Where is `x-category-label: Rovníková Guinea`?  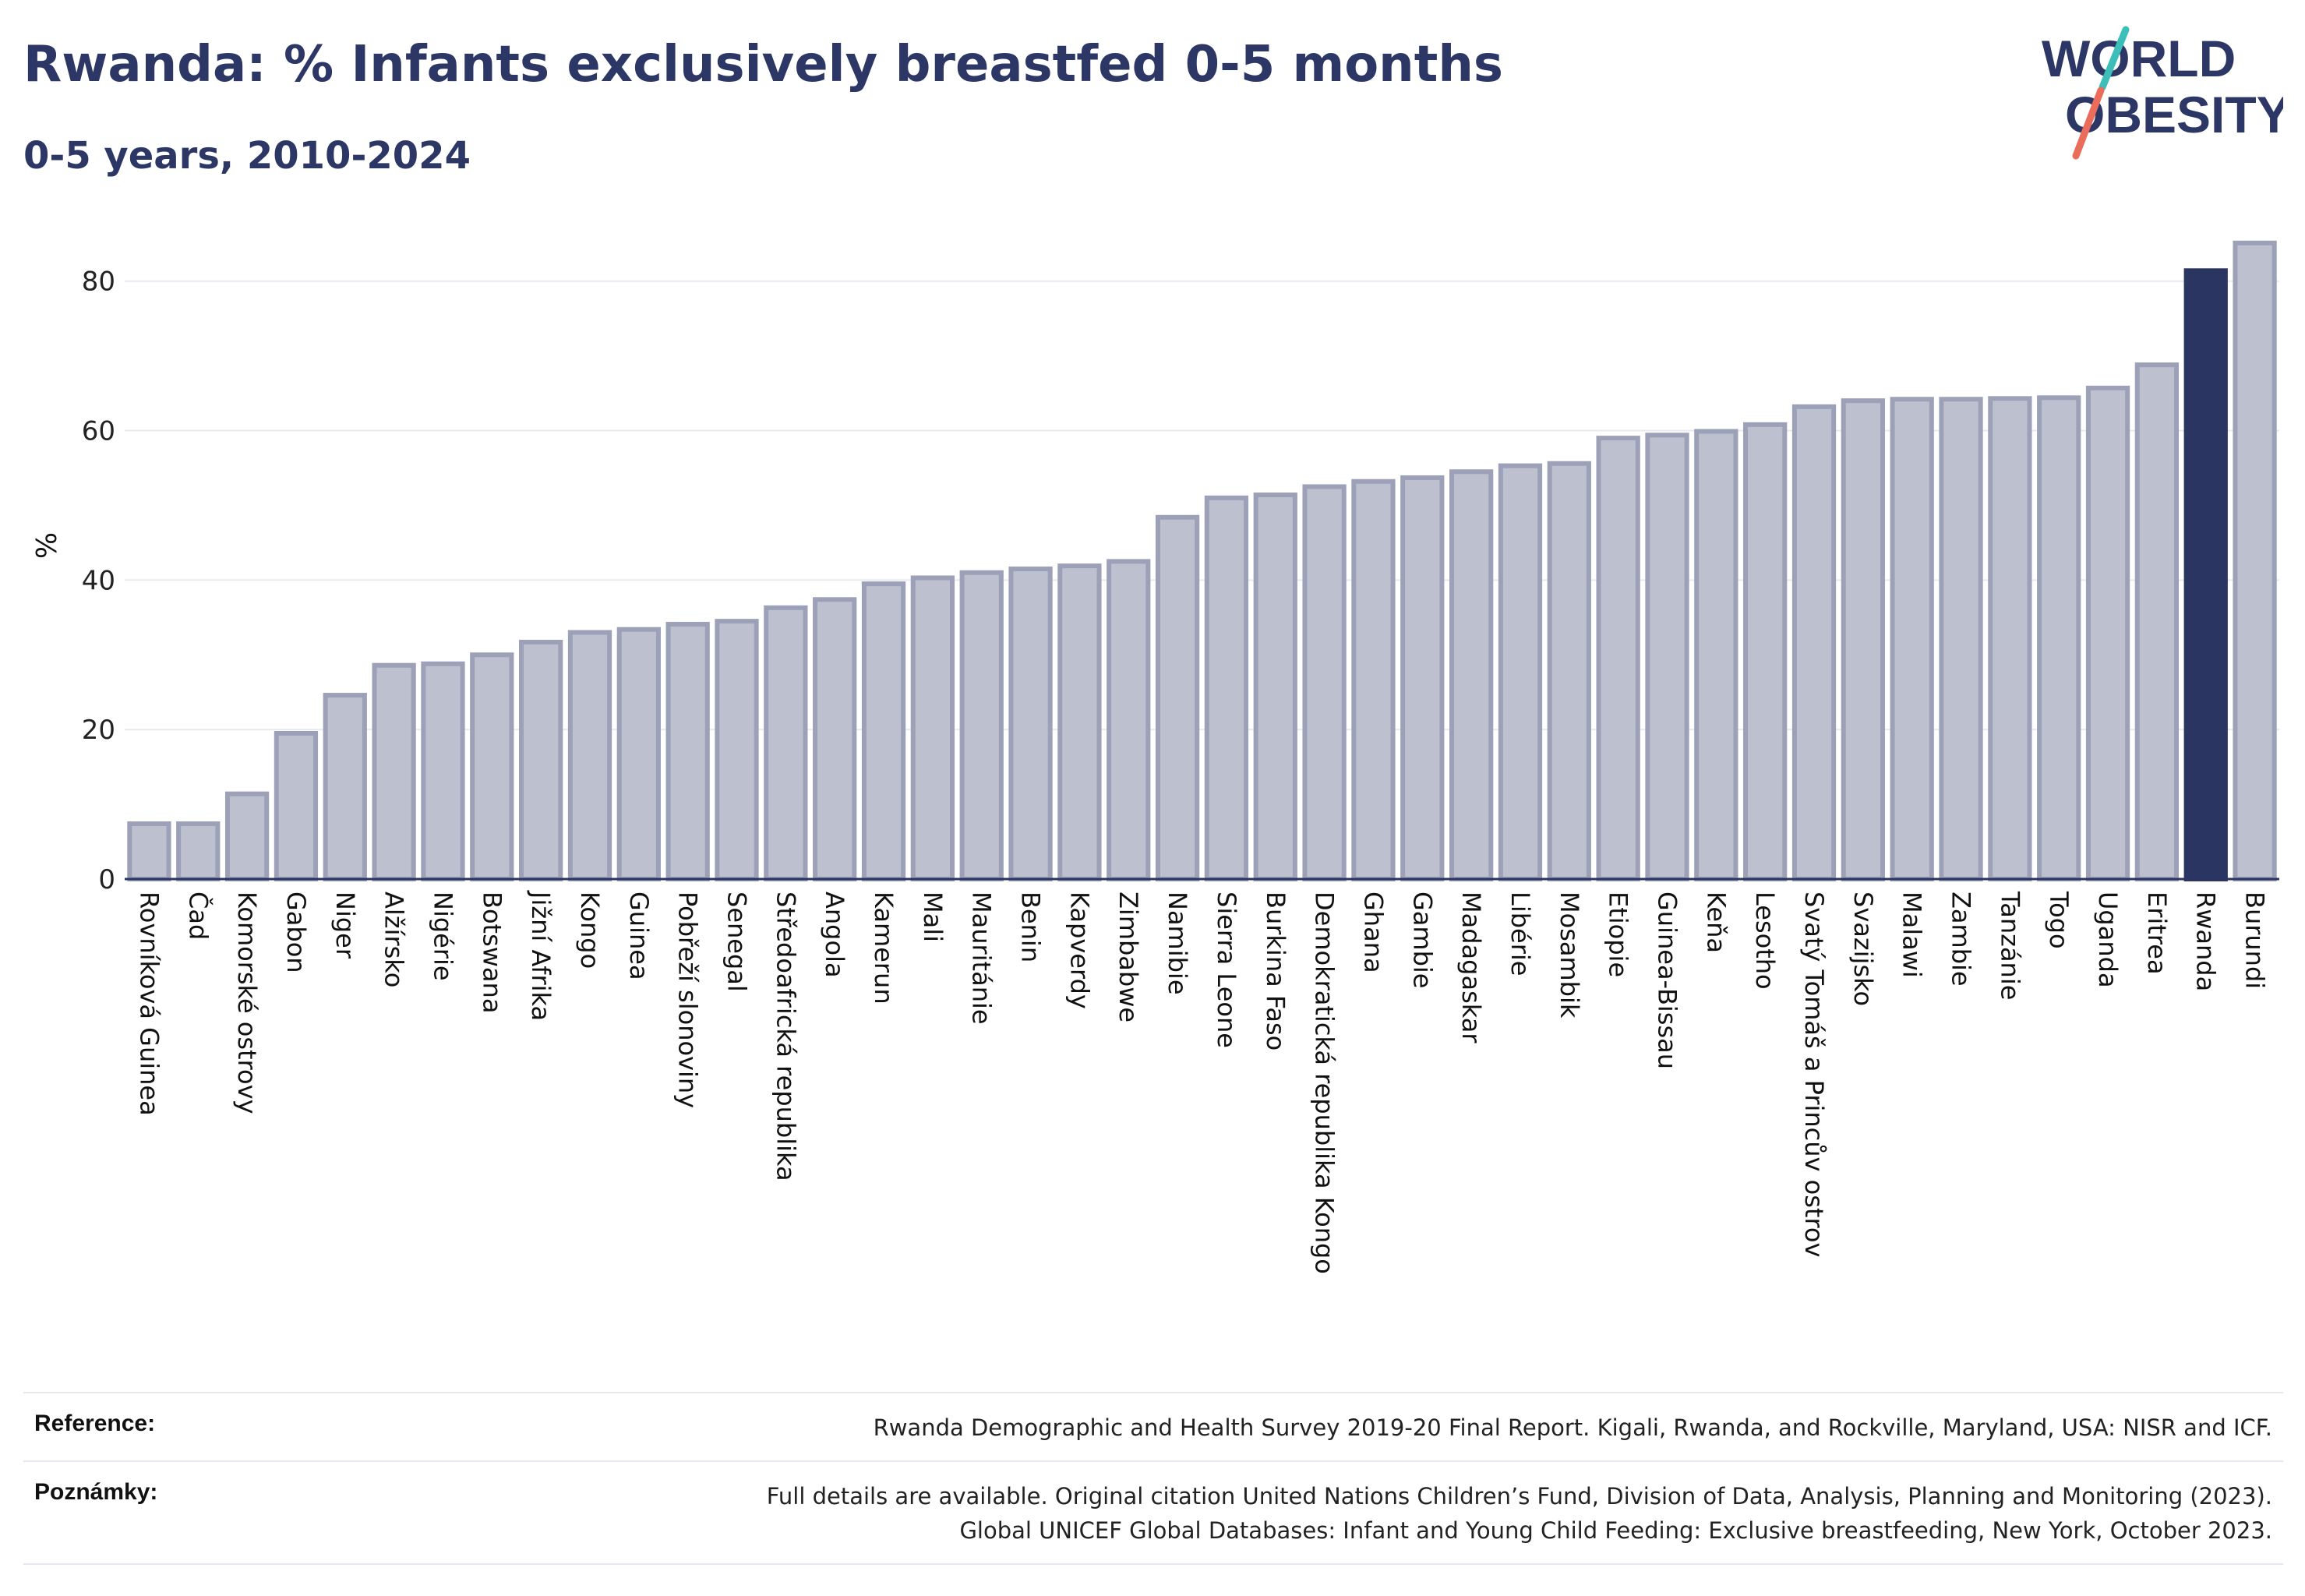 x-category-label: Rovníková Guinea is located at coordinates (149, 1004).